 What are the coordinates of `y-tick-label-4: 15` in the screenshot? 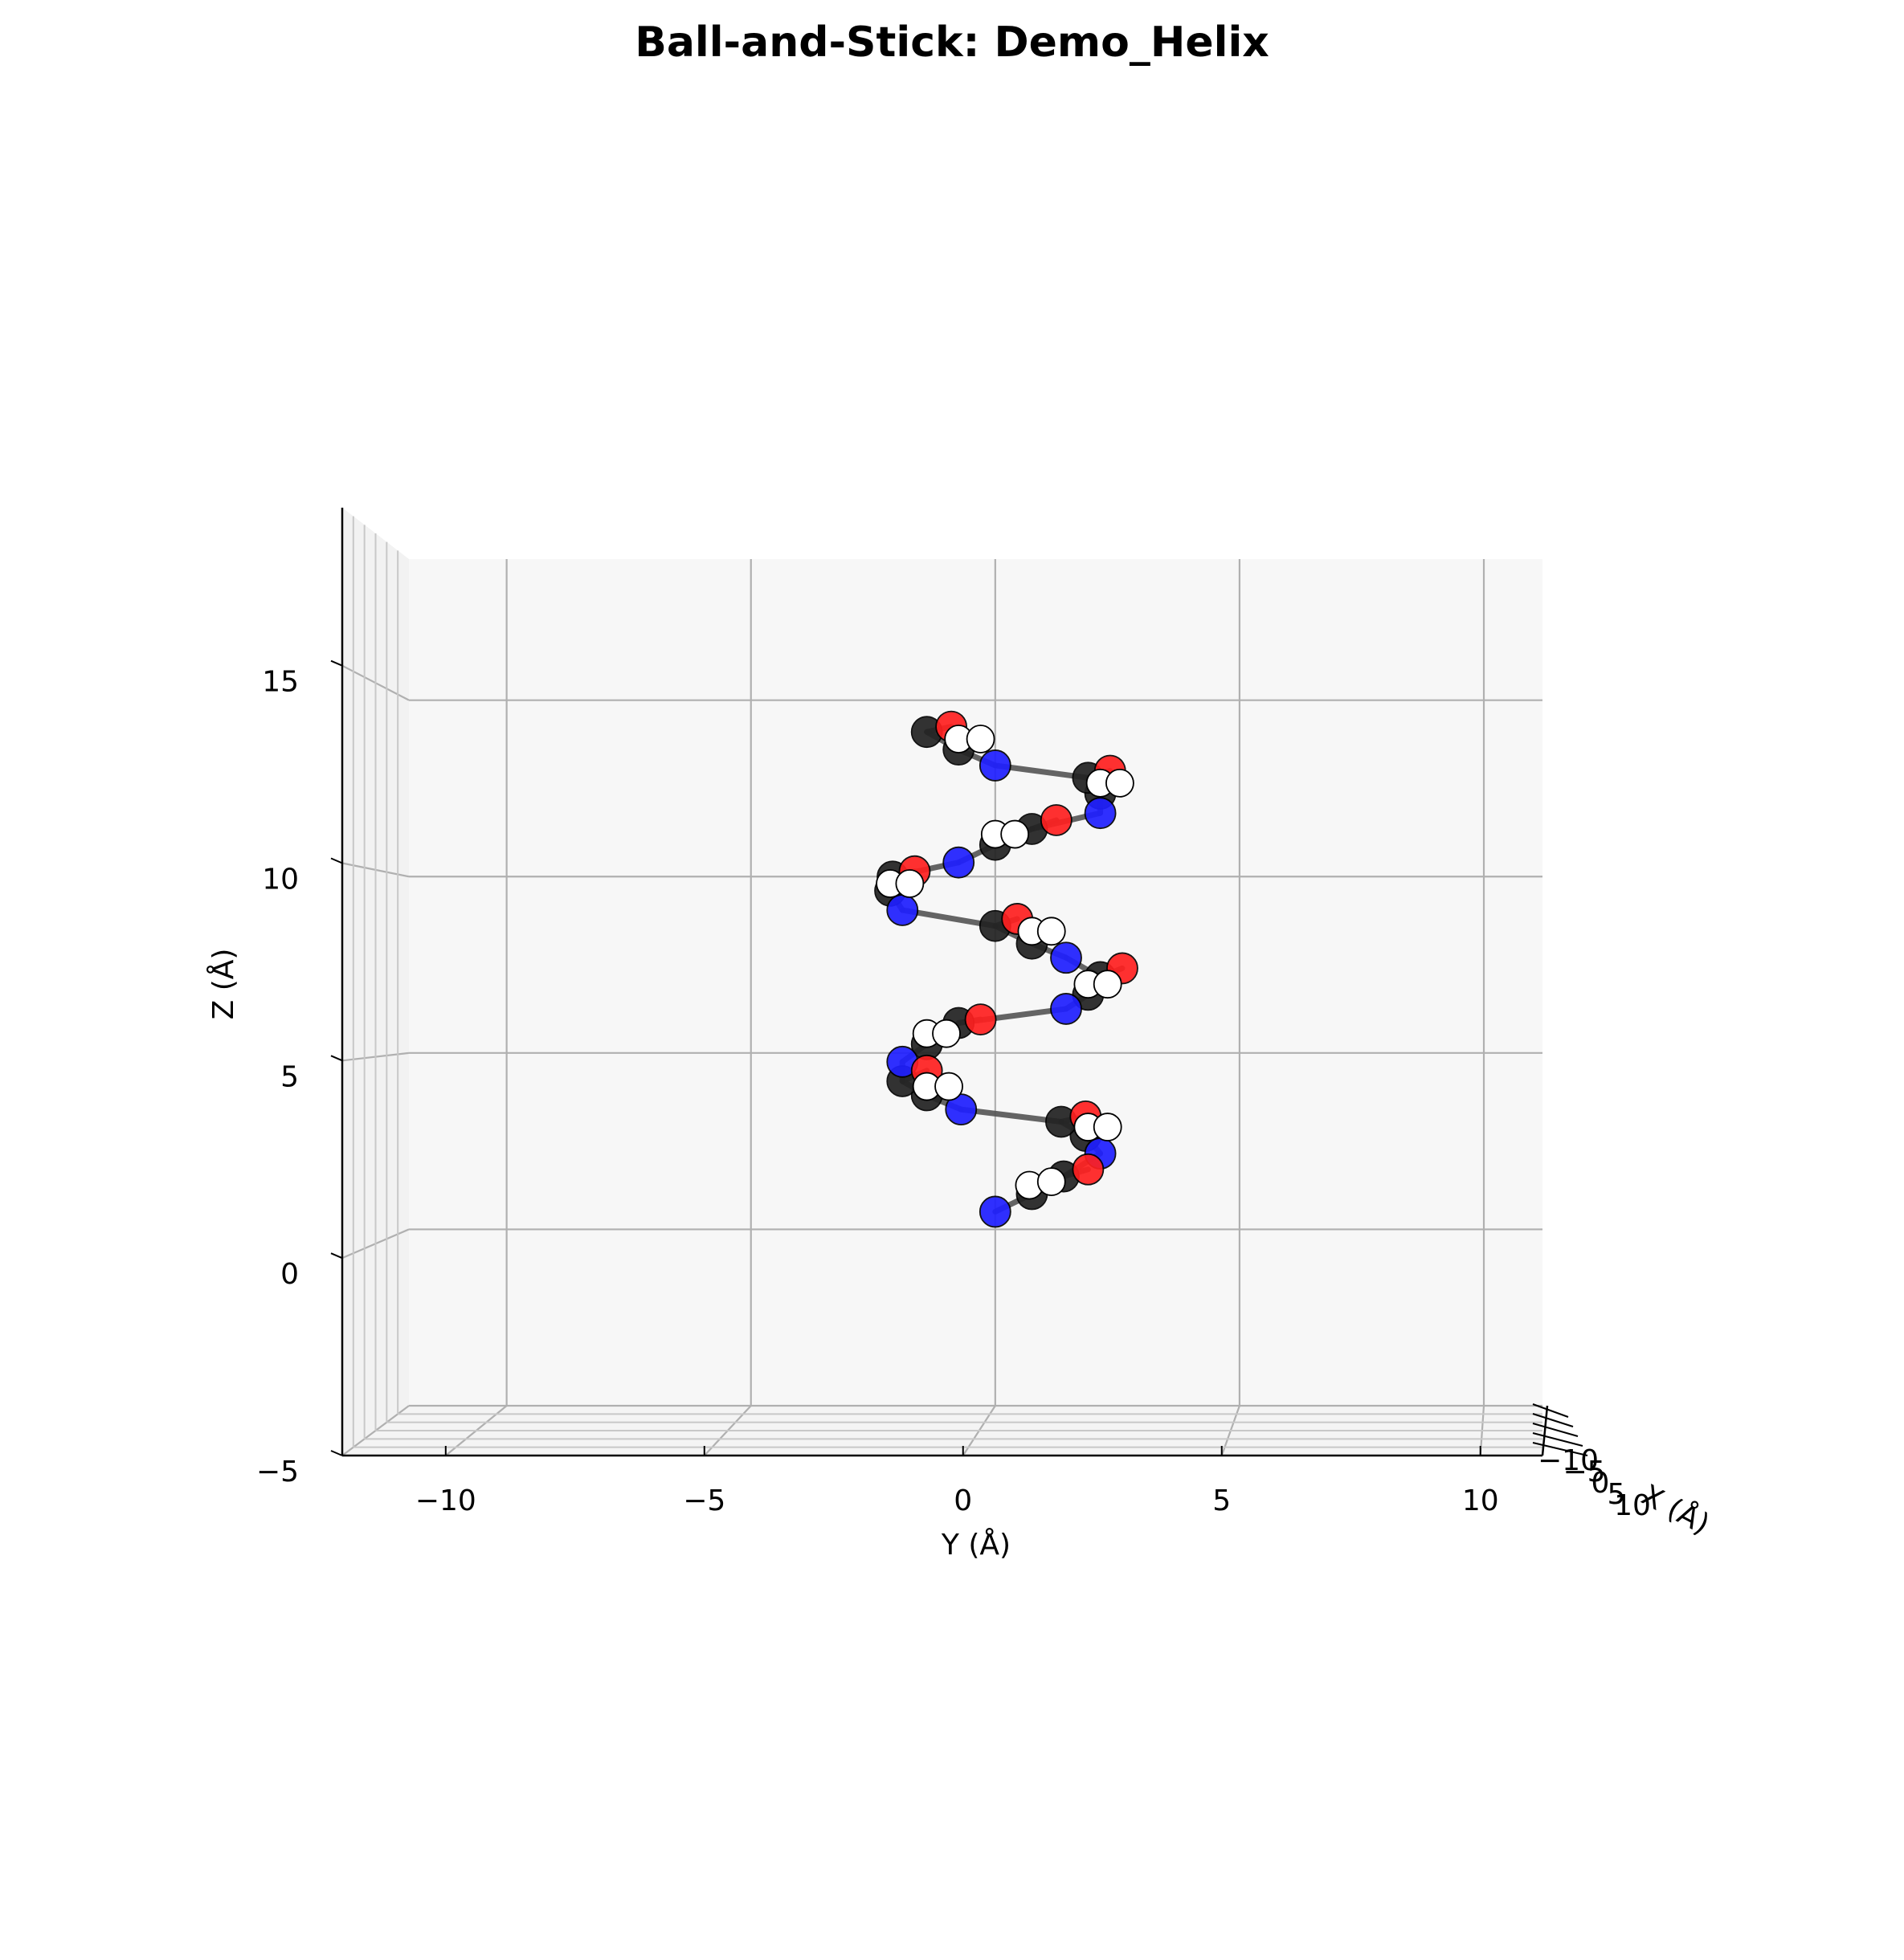 It's located at (280, 683).